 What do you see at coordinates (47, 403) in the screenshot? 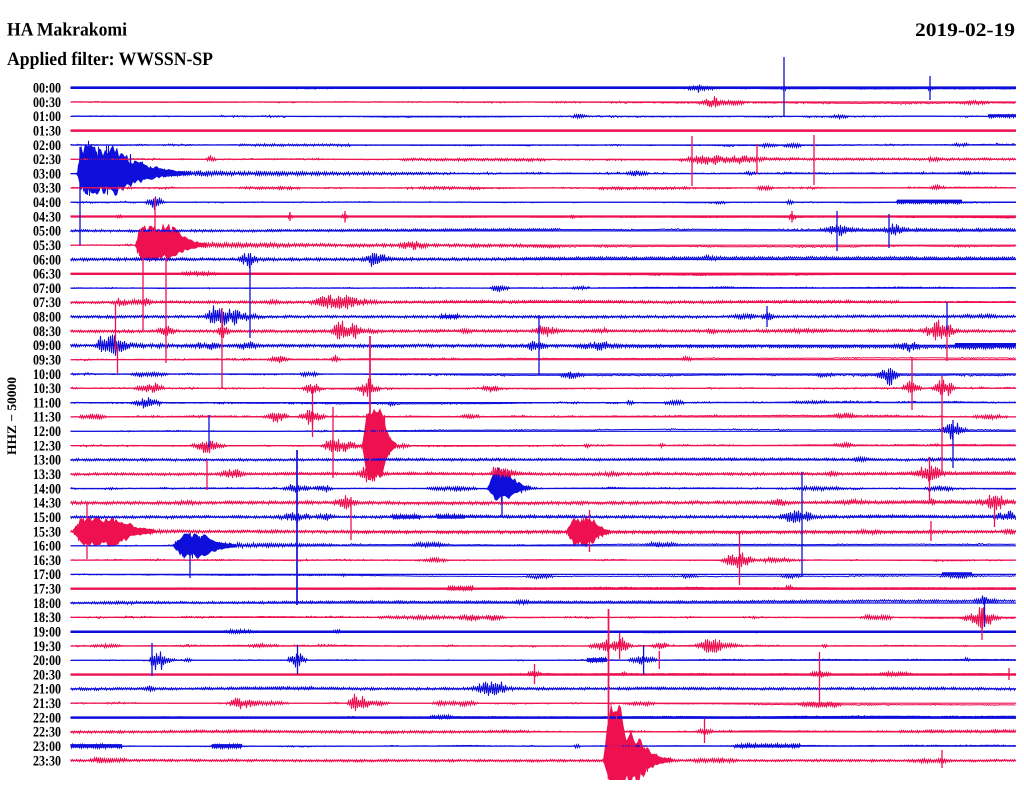
I see `svg-text: 11:00` at bounding box center [47, 403].